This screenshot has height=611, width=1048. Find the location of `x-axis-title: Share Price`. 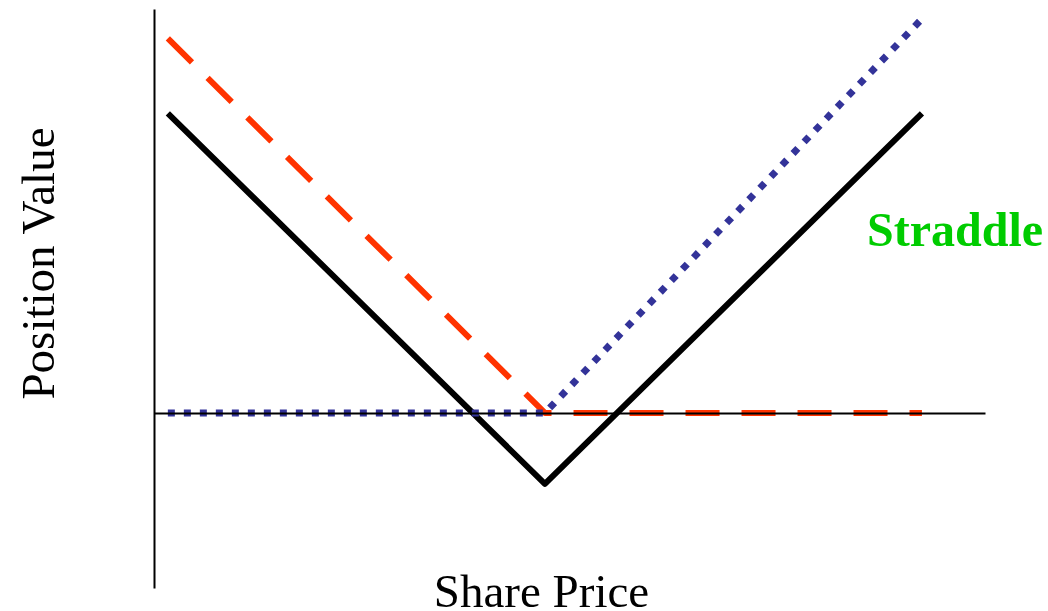

x-axis-title: Share Price is located at coordinates (541, 587).